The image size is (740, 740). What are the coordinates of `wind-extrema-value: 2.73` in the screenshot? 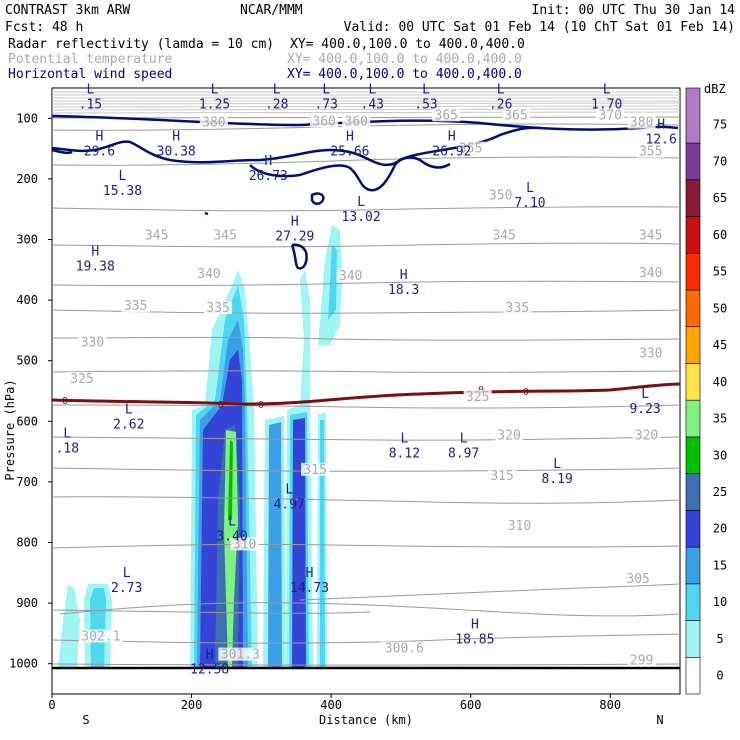 It's located at (126, 588).